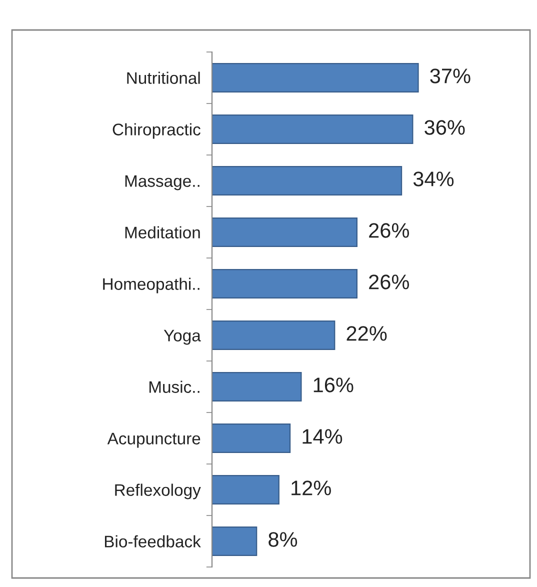 This screenshot has height=587, width=537. What do you see at coordinates (366, 333) in the screenshot?
I see `data-label: 22%` at bounding box center [366, 333].